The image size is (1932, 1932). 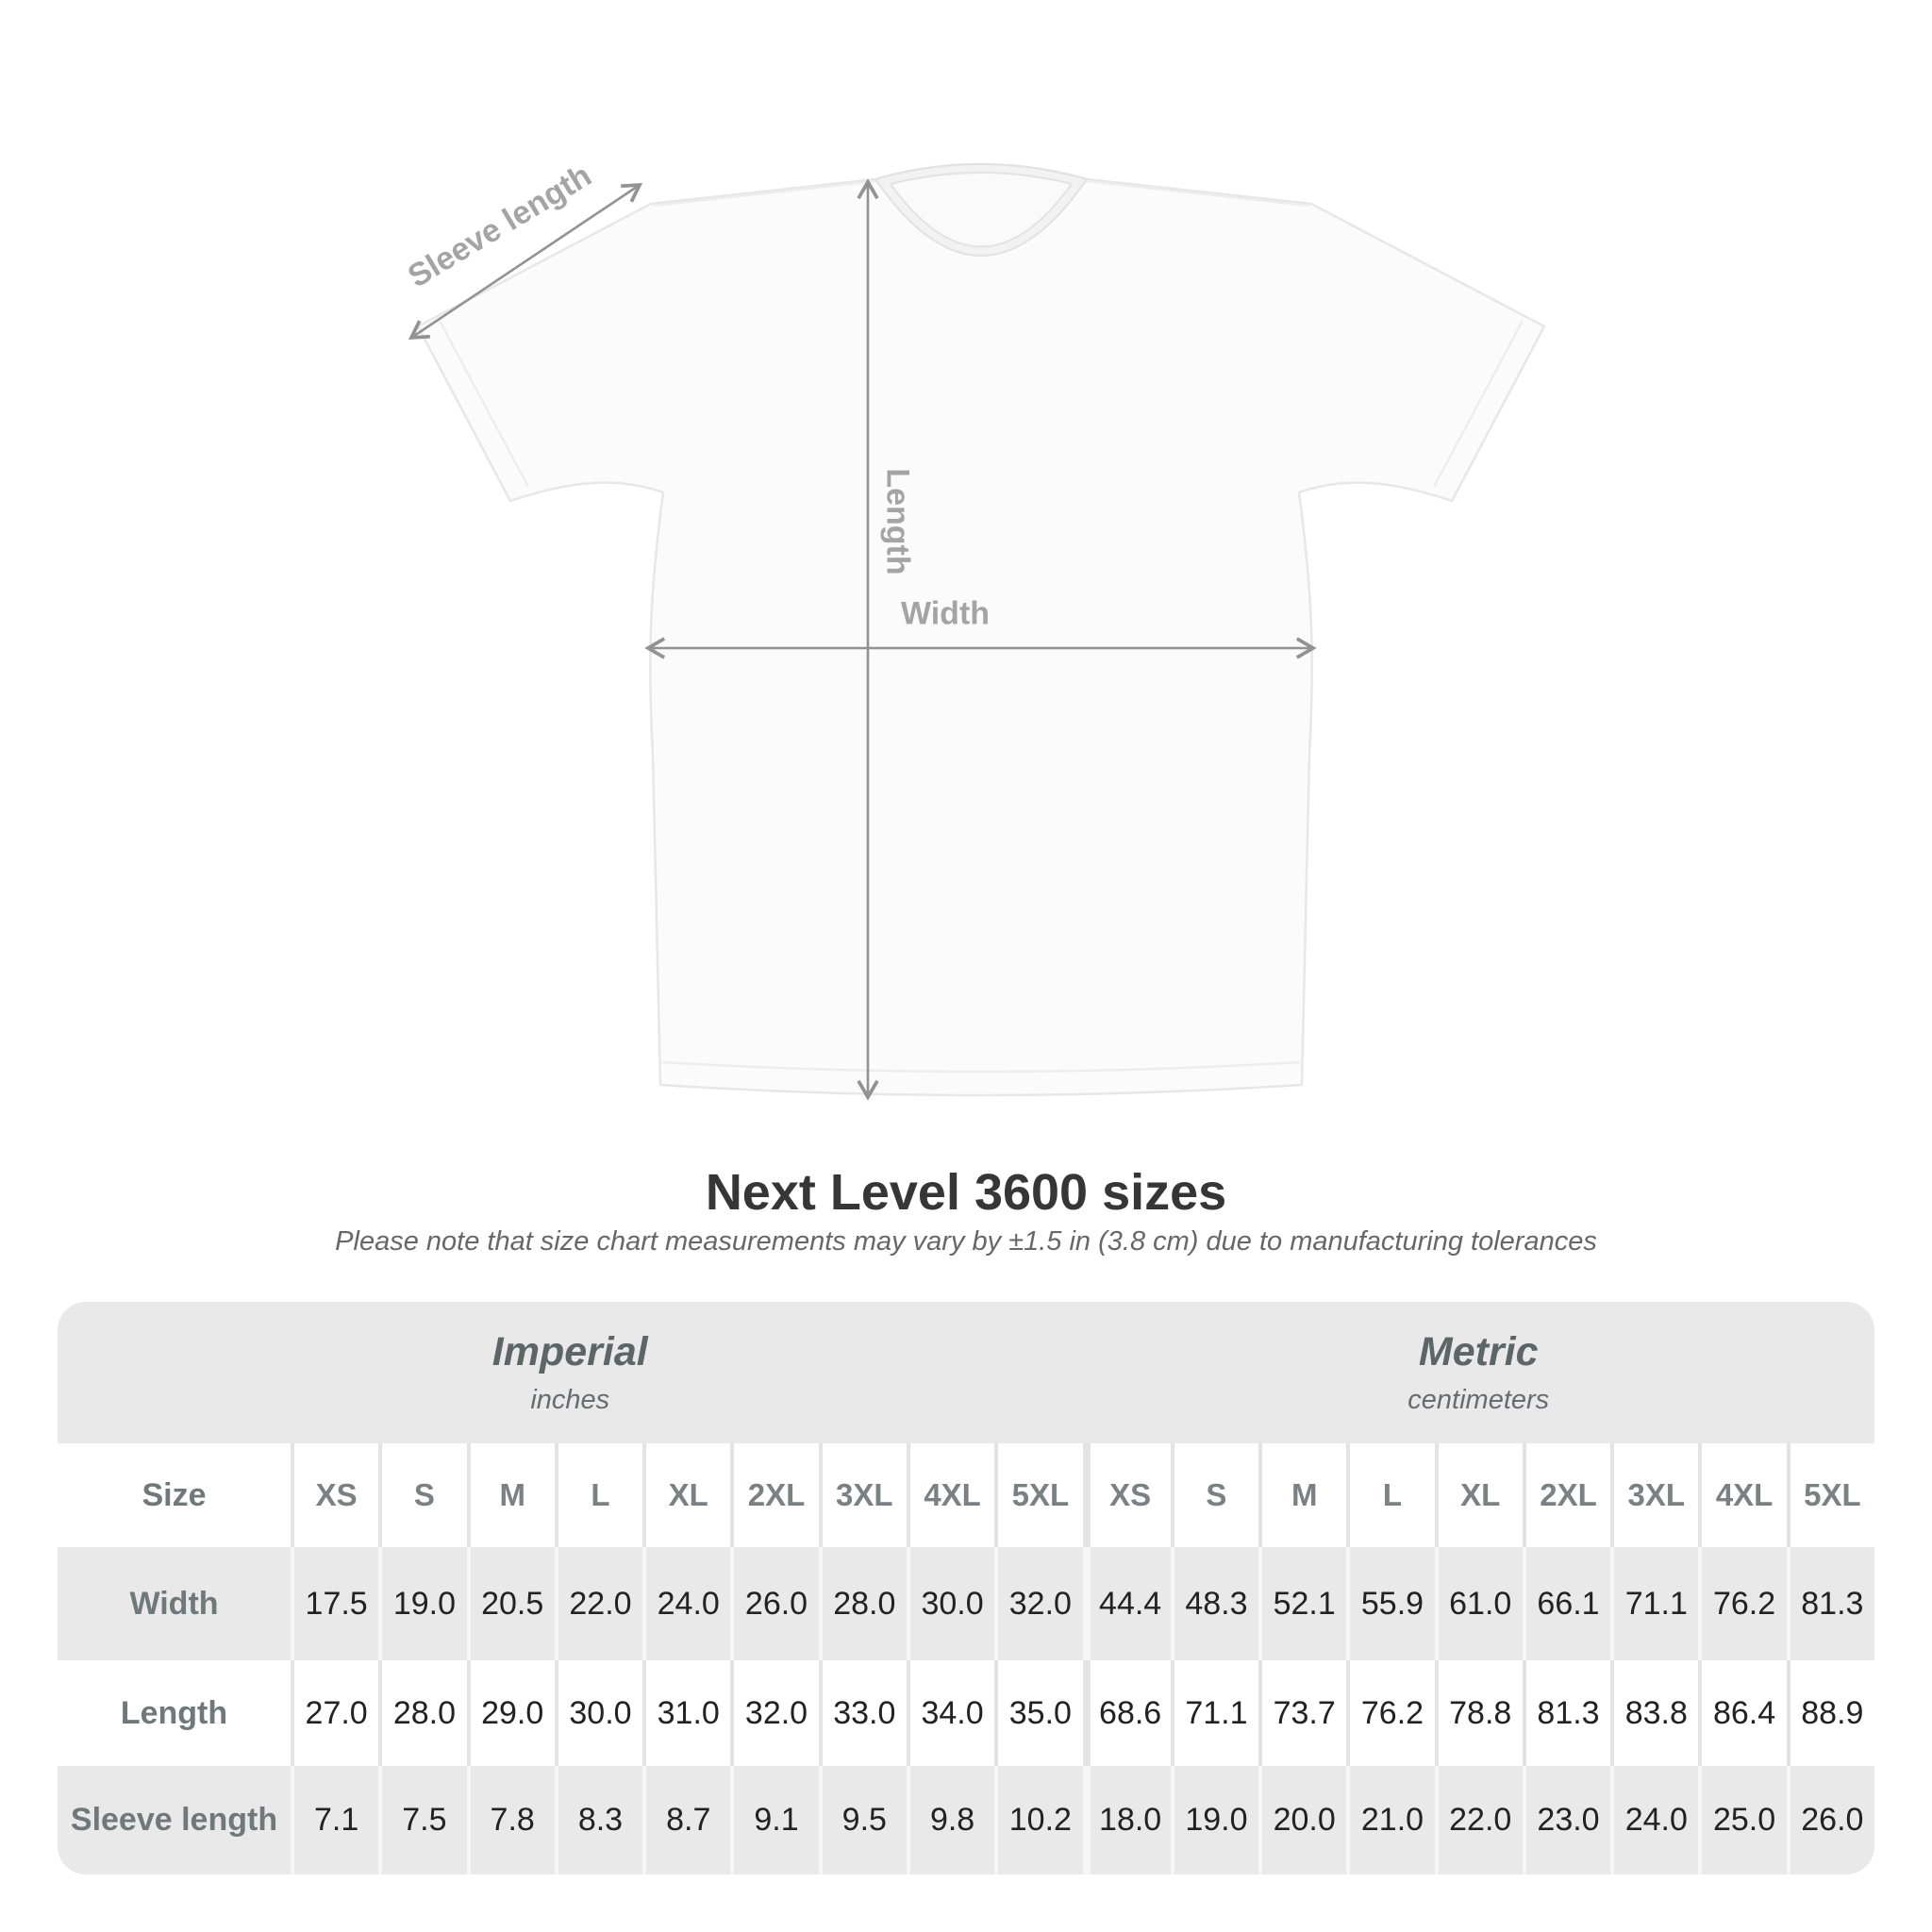 What do you see at coordinates (1390, 1603) in the screenshot?
I see `width-metric-L: 55.9` at bounding box center [1390, 1603].